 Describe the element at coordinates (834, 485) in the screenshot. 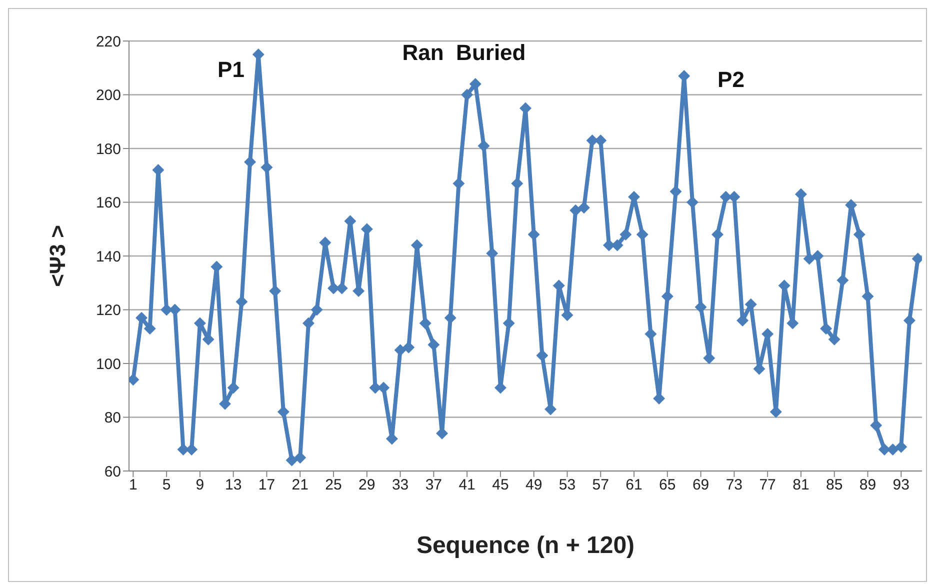

I see `x-tick-label: 85` at that location.